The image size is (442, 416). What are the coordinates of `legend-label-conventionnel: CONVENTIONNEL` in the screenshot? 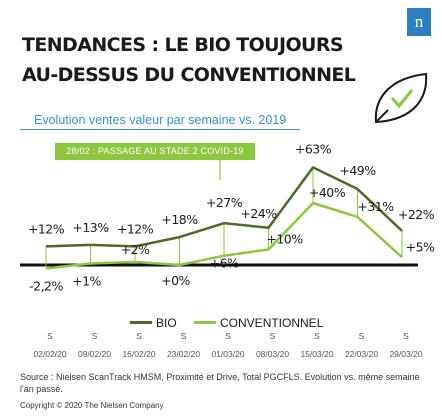 It's located at (272, 322).